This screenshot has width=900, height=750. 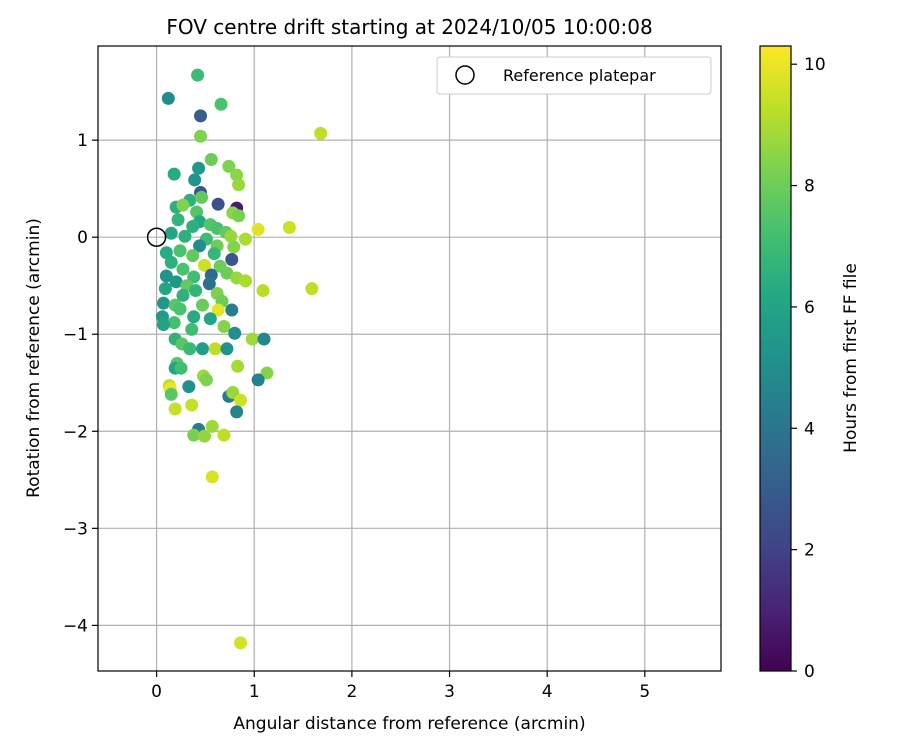 What do you see at coordinates (82, 238) in the screenshot?
I see `y-tick-label: 0` at bounding box center [82, 238].